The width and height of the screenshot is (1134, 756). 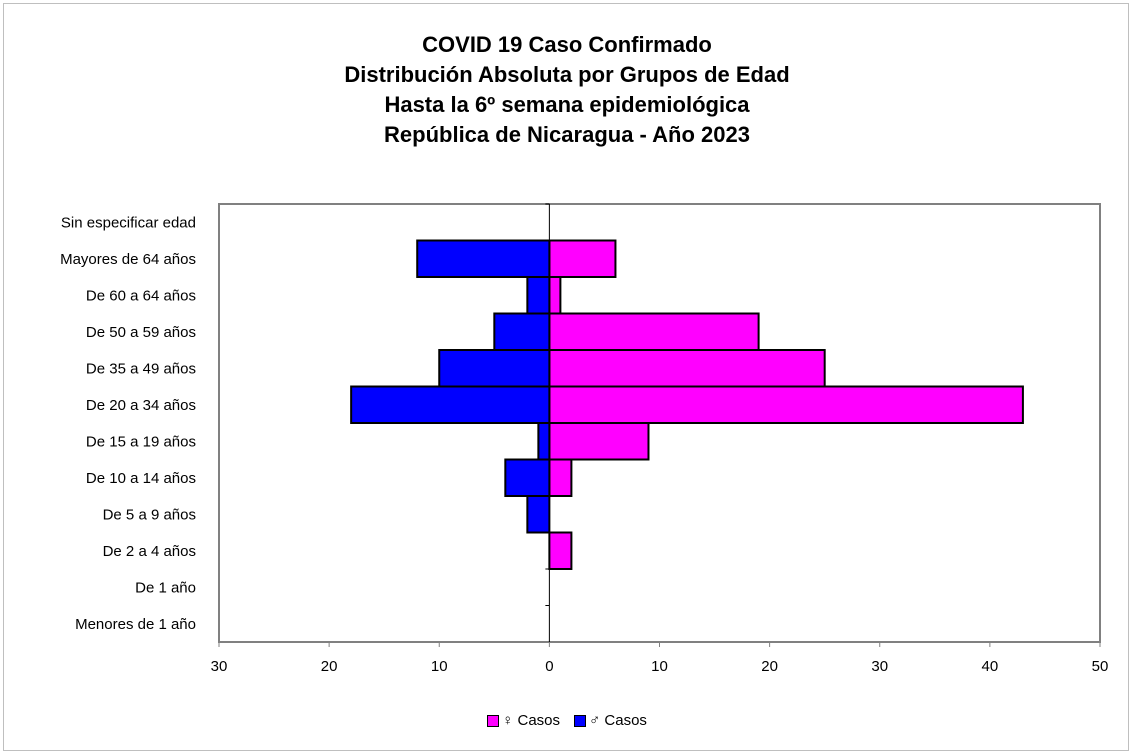 What do you see at coordinates (580, 720) in the screenshot?
I see `legend-swatch-male` at bounding box center [580, 720].